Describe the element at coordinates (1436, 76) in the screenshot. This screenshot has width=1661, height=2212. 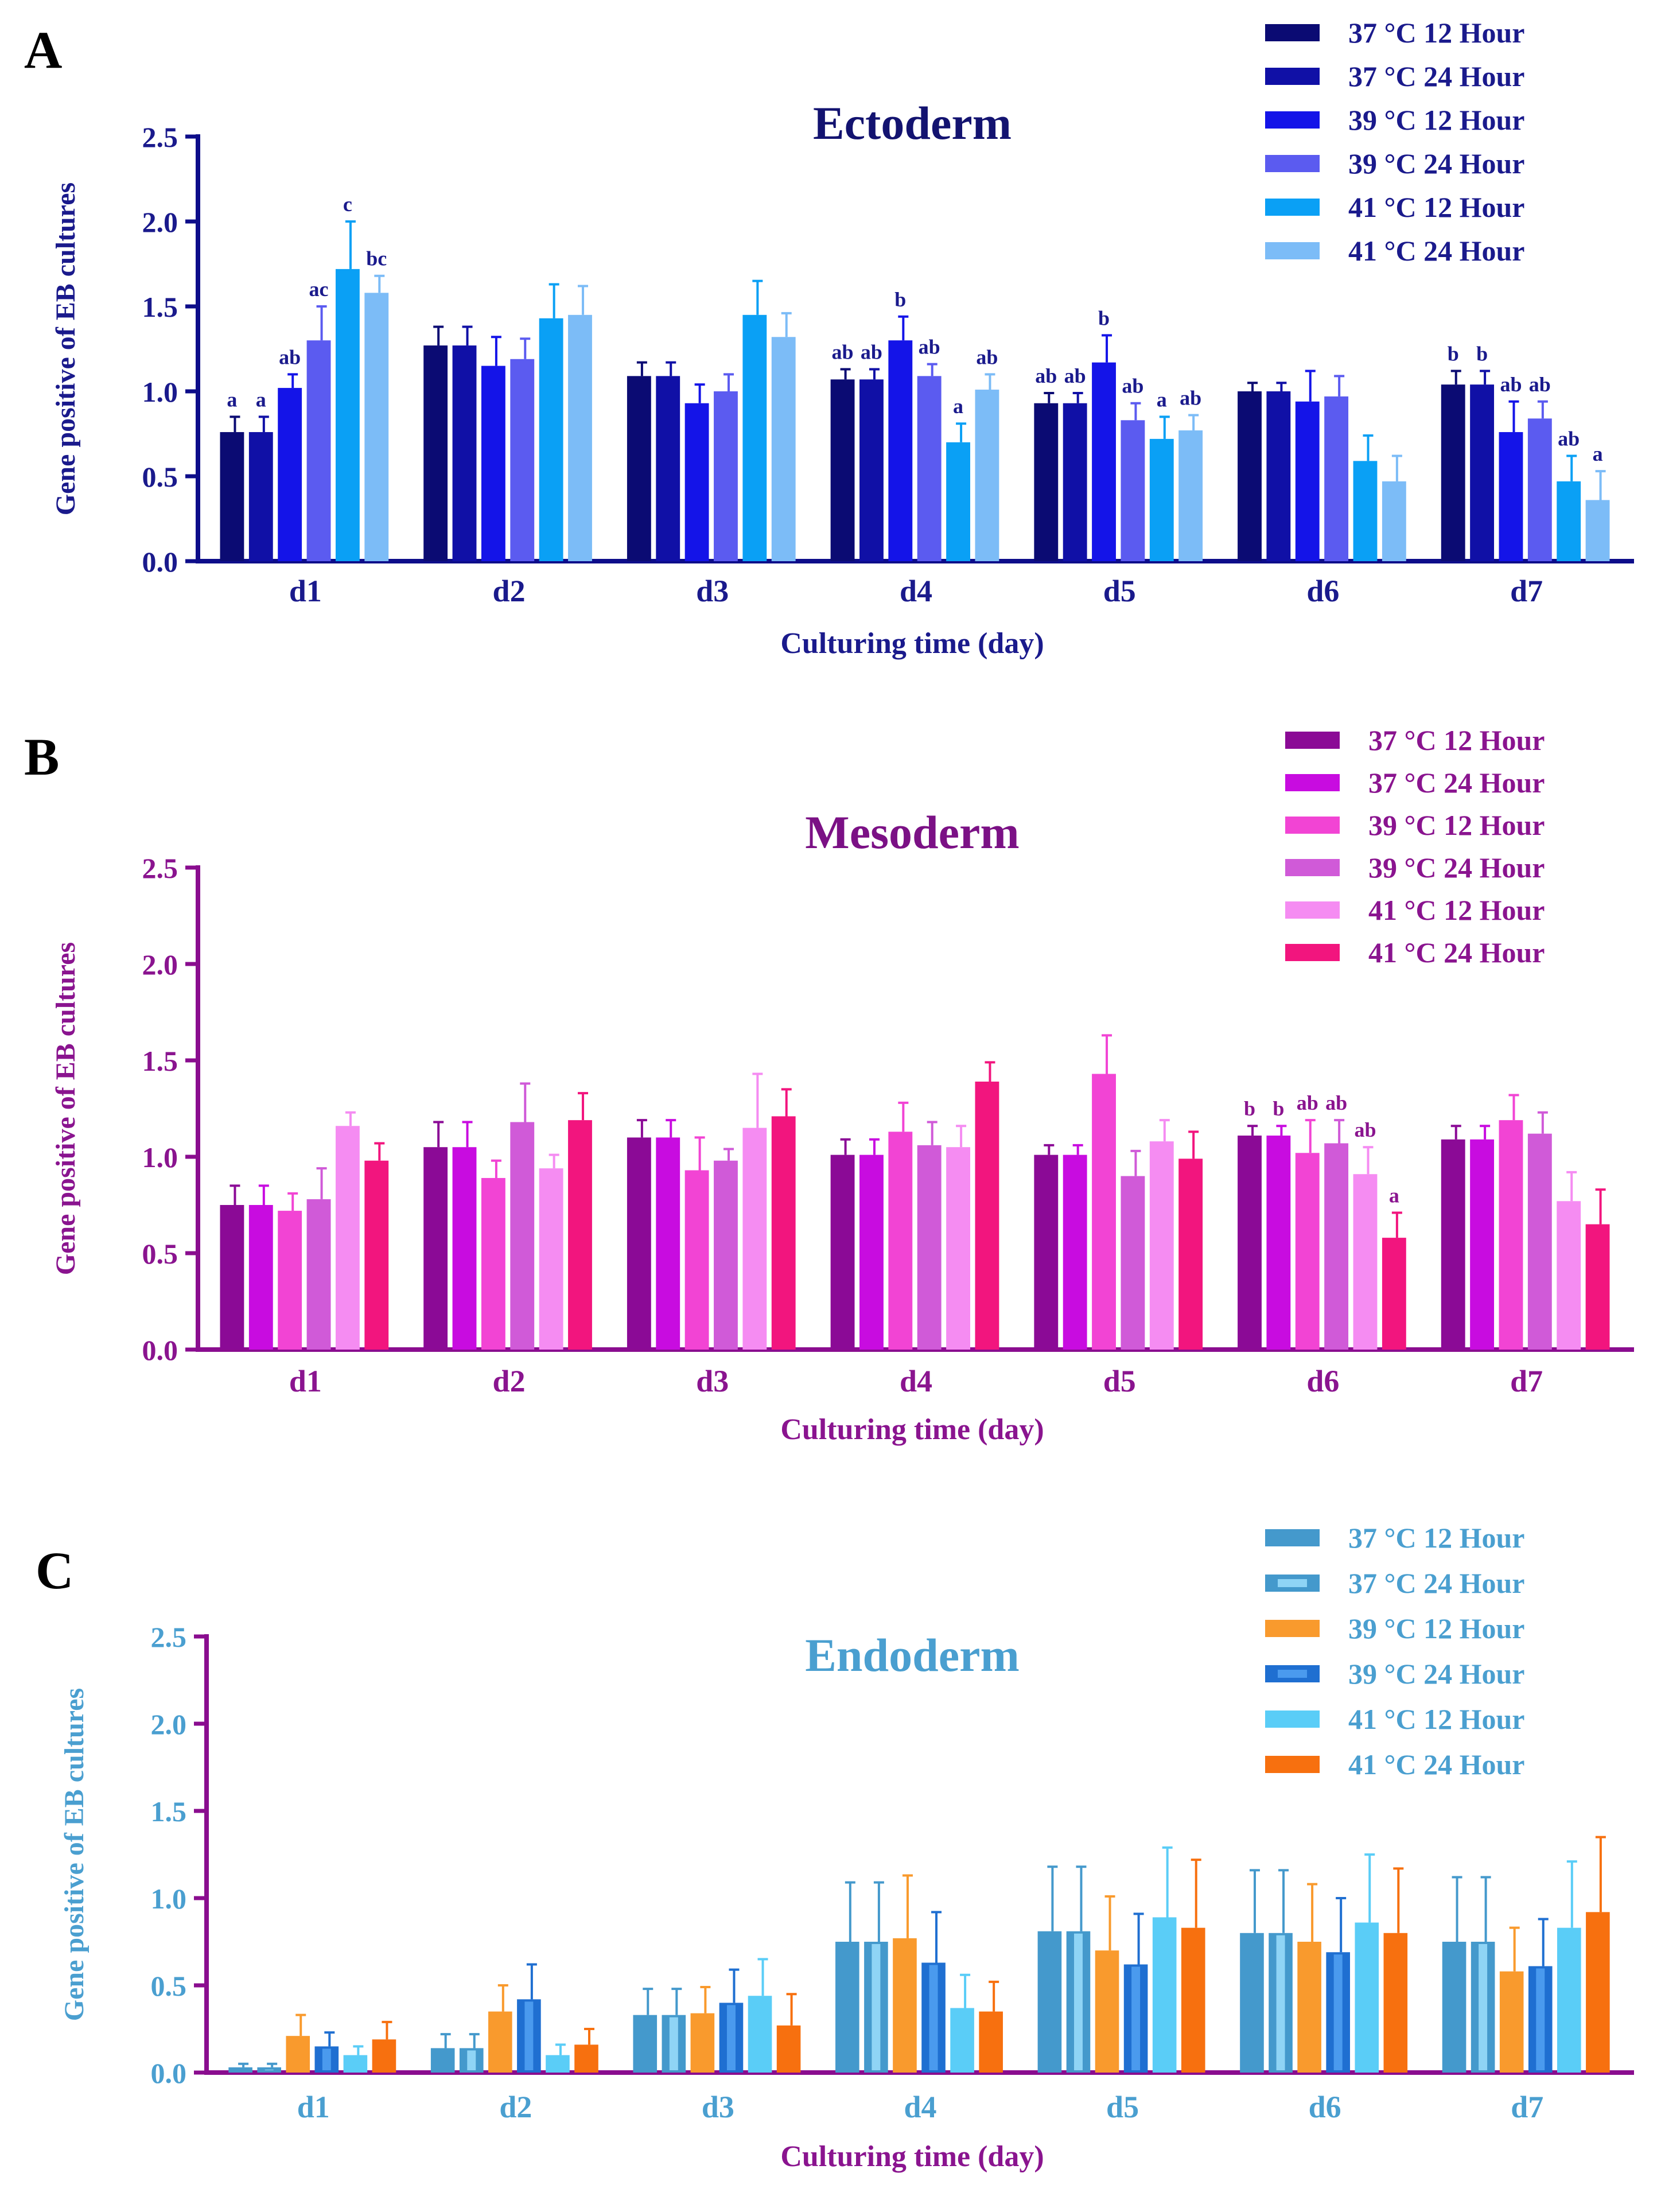
I see `legend-label: 37 °C 24 Hour` at that location.